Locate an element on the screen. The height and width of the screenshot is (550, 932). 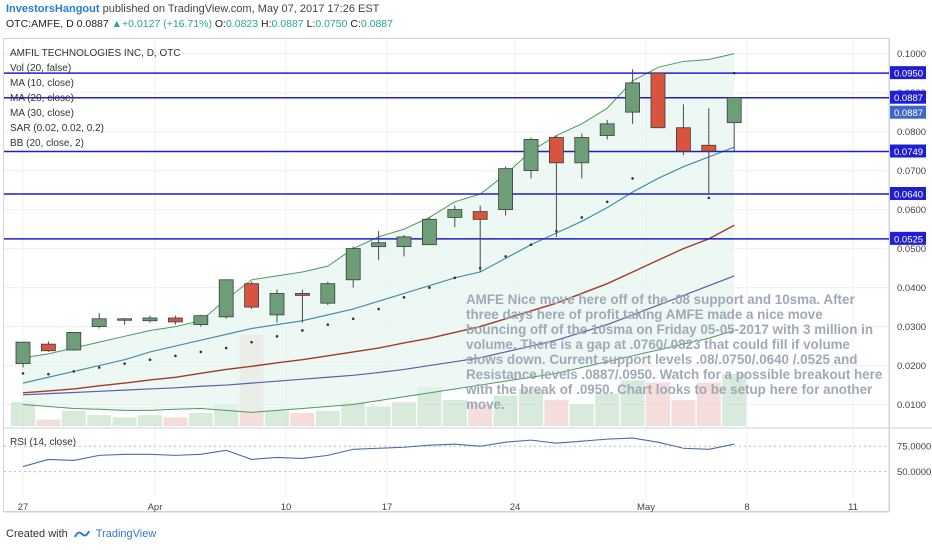
rsi-tick-label: 75.0000 is located at coordinates (914, 447).